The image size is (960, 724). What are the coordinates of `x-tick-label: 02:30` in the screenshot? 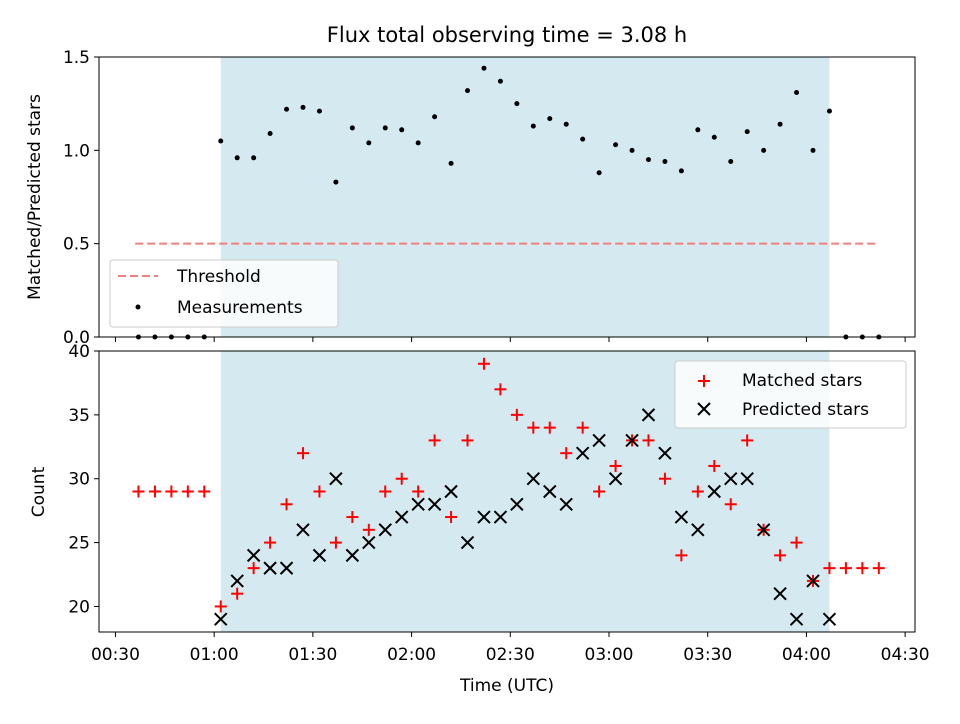 It's located at (510, 655).